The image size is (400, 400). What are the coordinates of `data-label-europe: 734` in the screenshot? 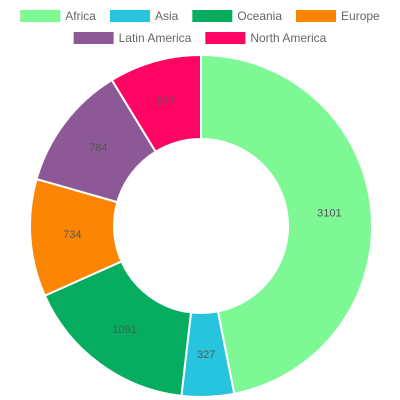 It's located at (72, 235).